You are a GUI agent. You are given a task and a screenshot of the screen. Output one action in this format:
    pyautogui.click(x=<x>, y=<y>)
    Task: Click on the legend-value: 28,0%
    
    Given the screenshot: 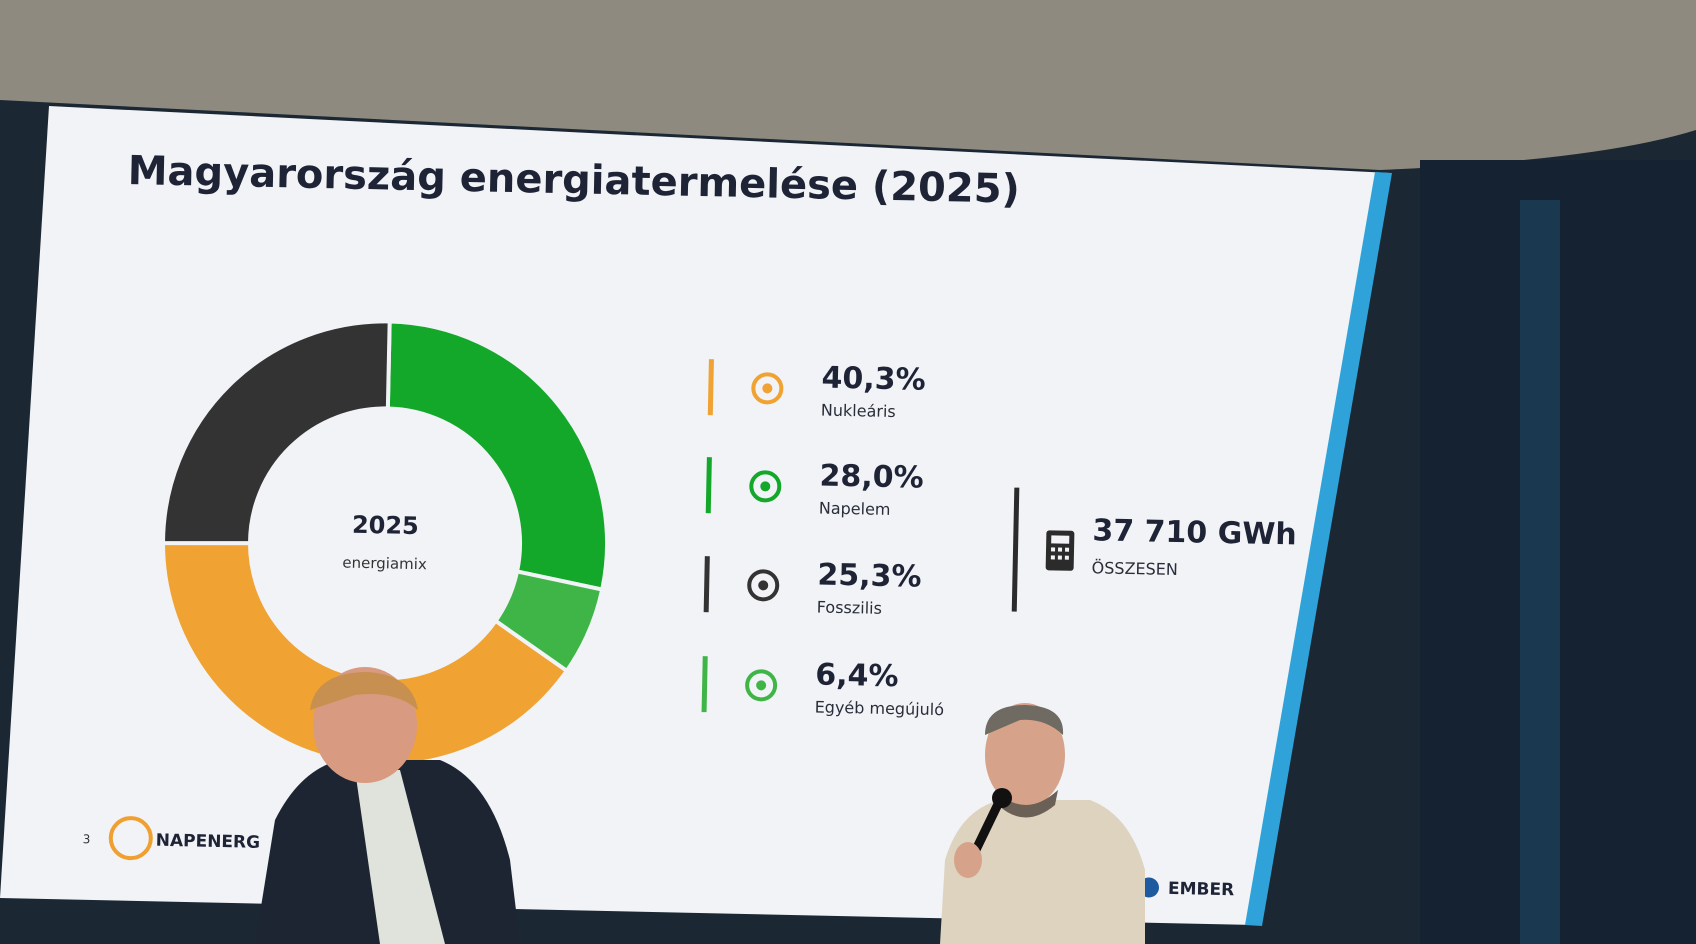 What is the action you would take?
    pyautogui.click(x=871, y=477)
    